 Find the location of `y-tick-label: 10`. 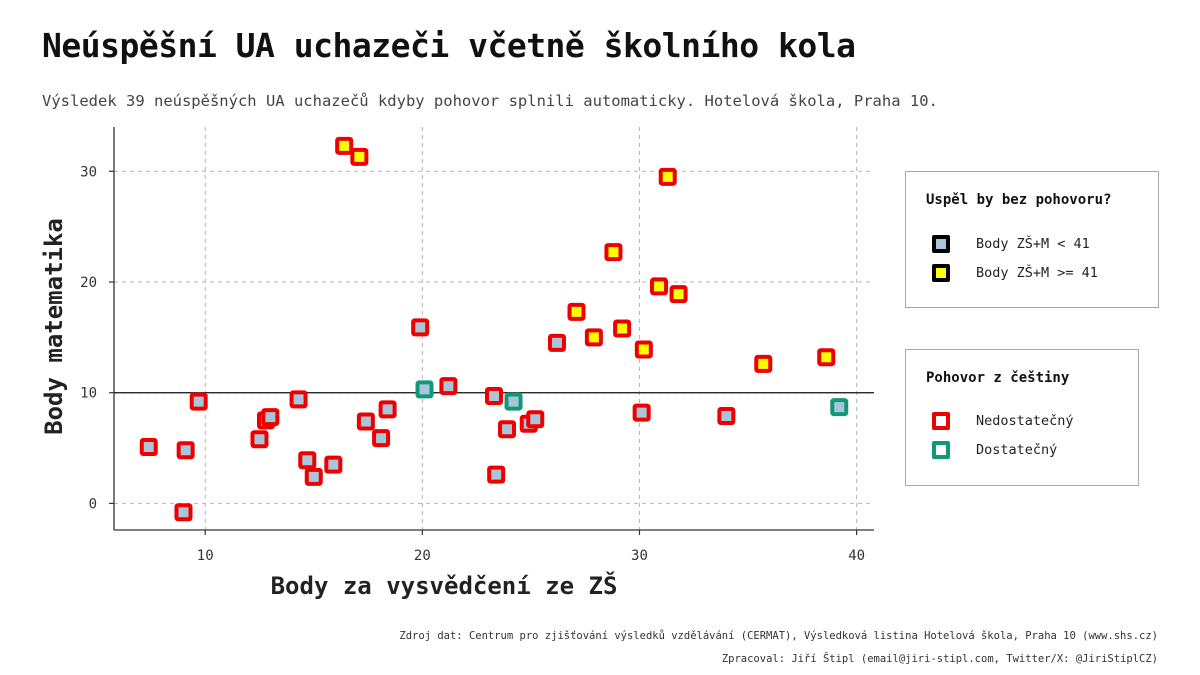

y-tick-label: 10 is located at coordinates (88, 394).